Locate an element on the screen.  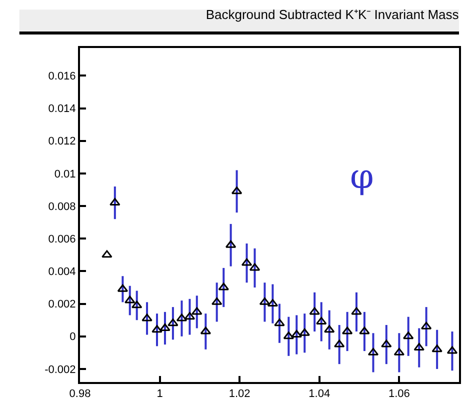
y-tick-label: 0.014 is located at coordinates (62, 109).